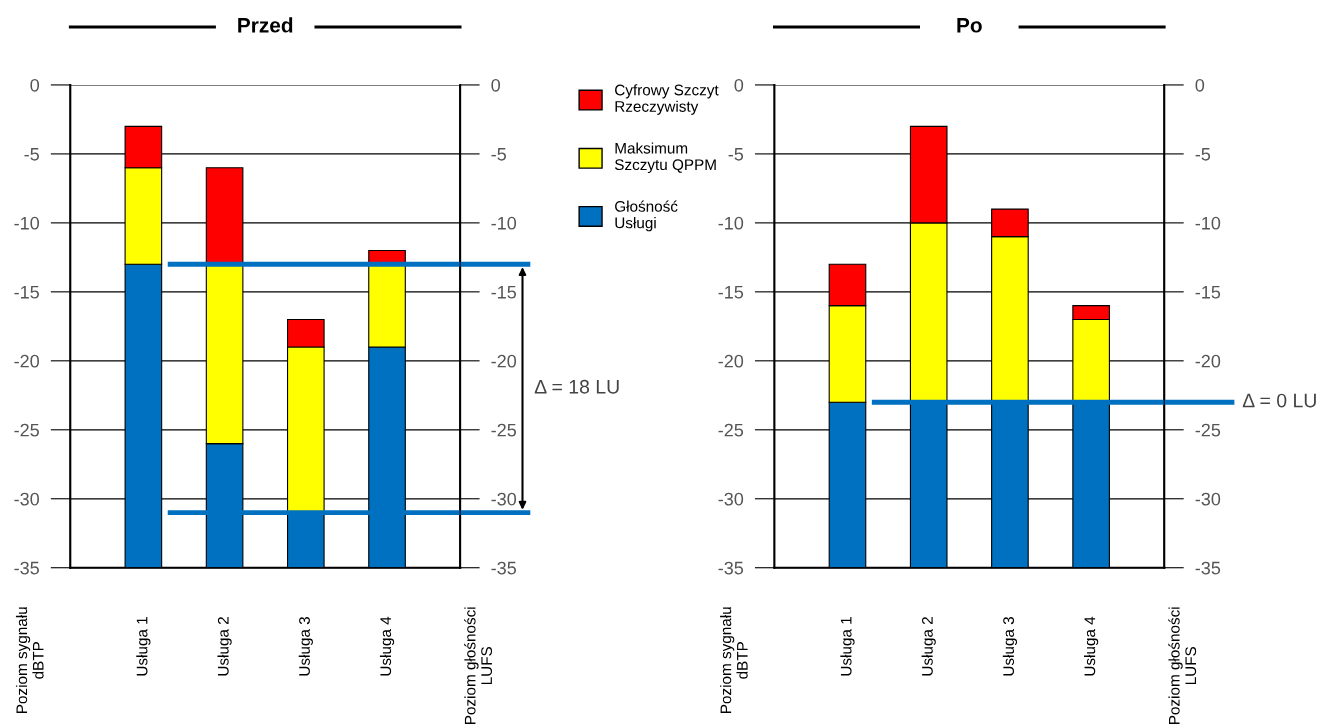 Image resolution: width=1326 pixels, height=726 pixels. I want to click on chart-title: Przed, so click(265, 25).